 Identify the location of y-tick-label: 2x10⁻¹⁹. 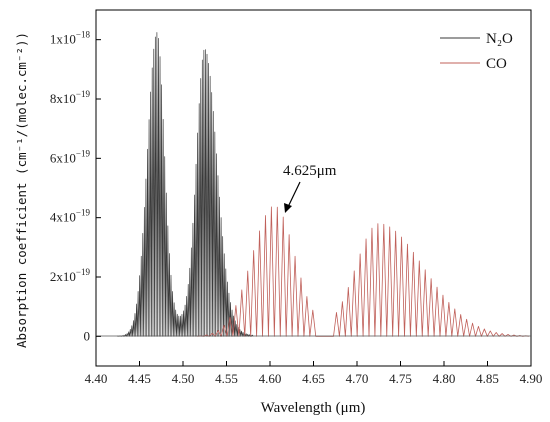
(70, 275).